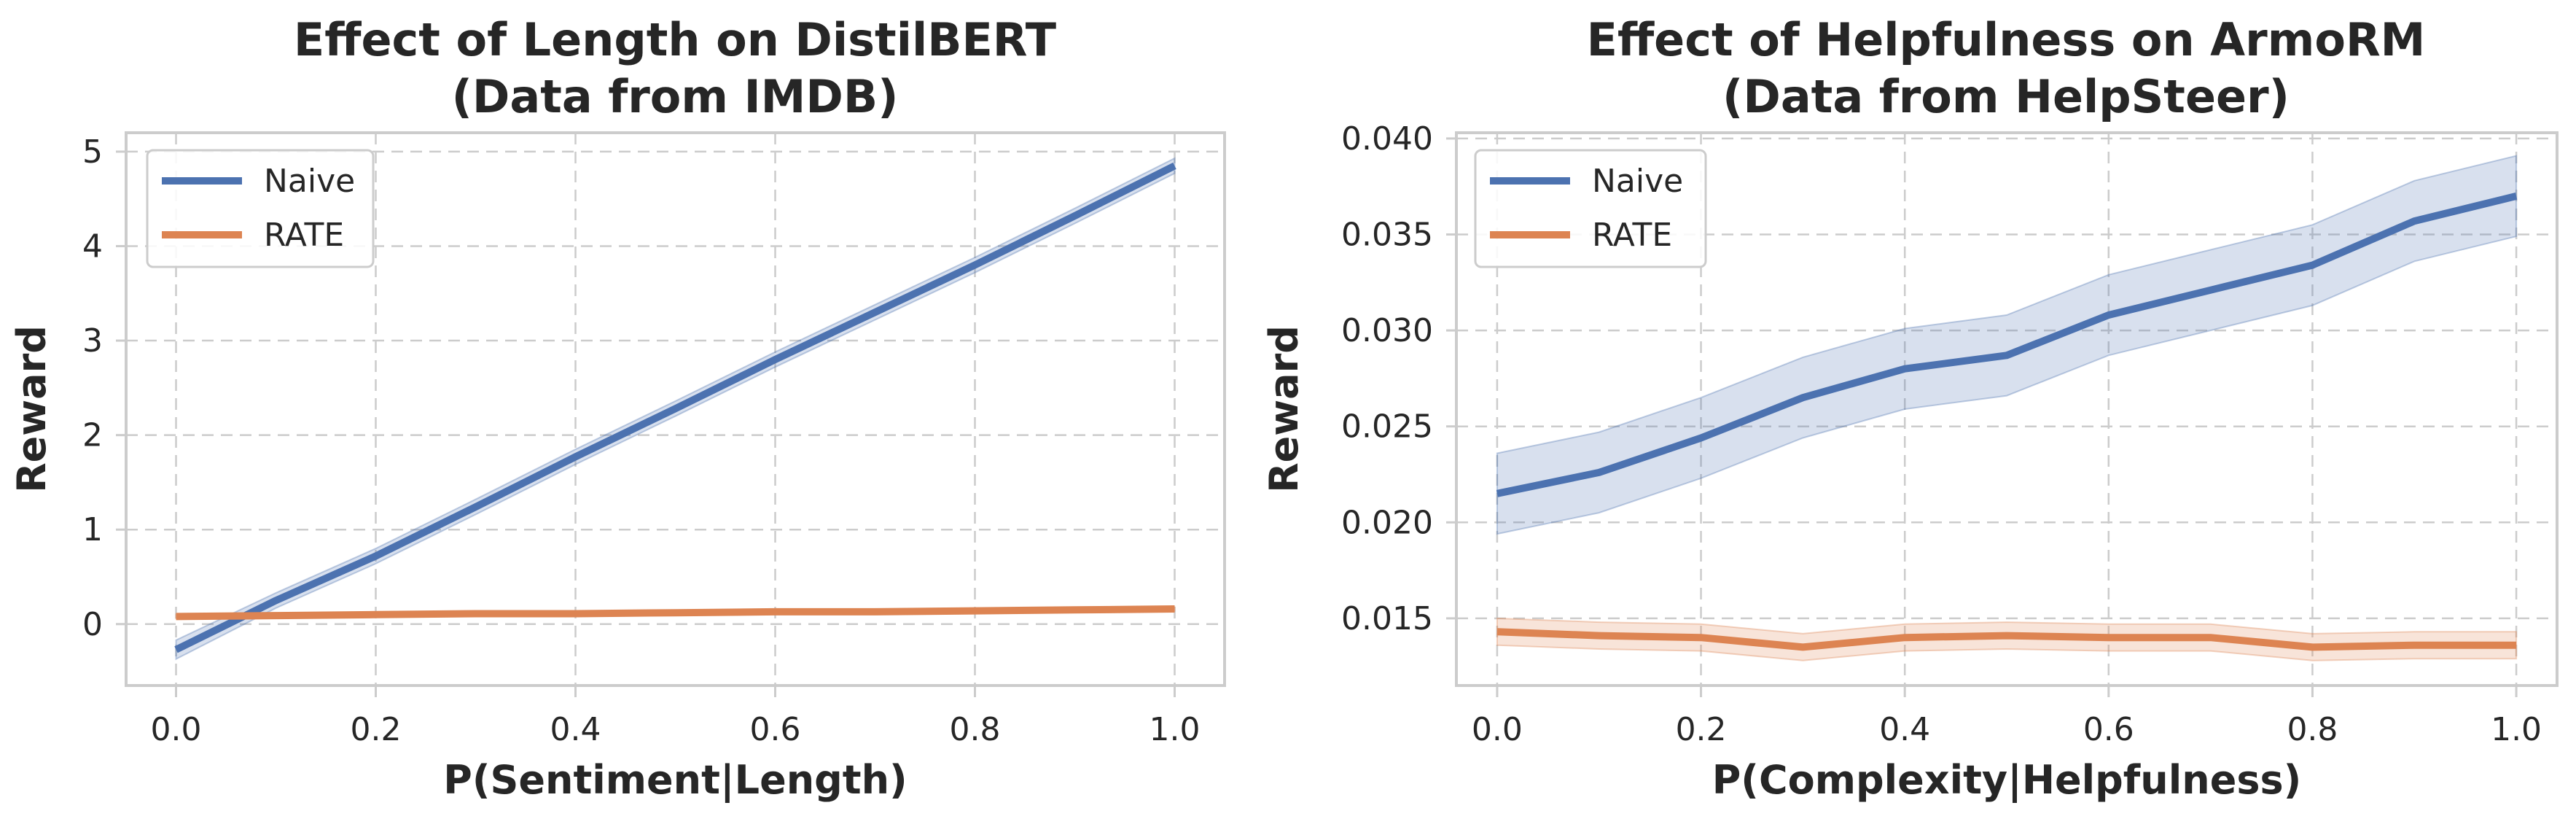  Describe the element at coordinates (1387, 235) in the screenshot. I see `y-tick-label: 0.035` at that location.